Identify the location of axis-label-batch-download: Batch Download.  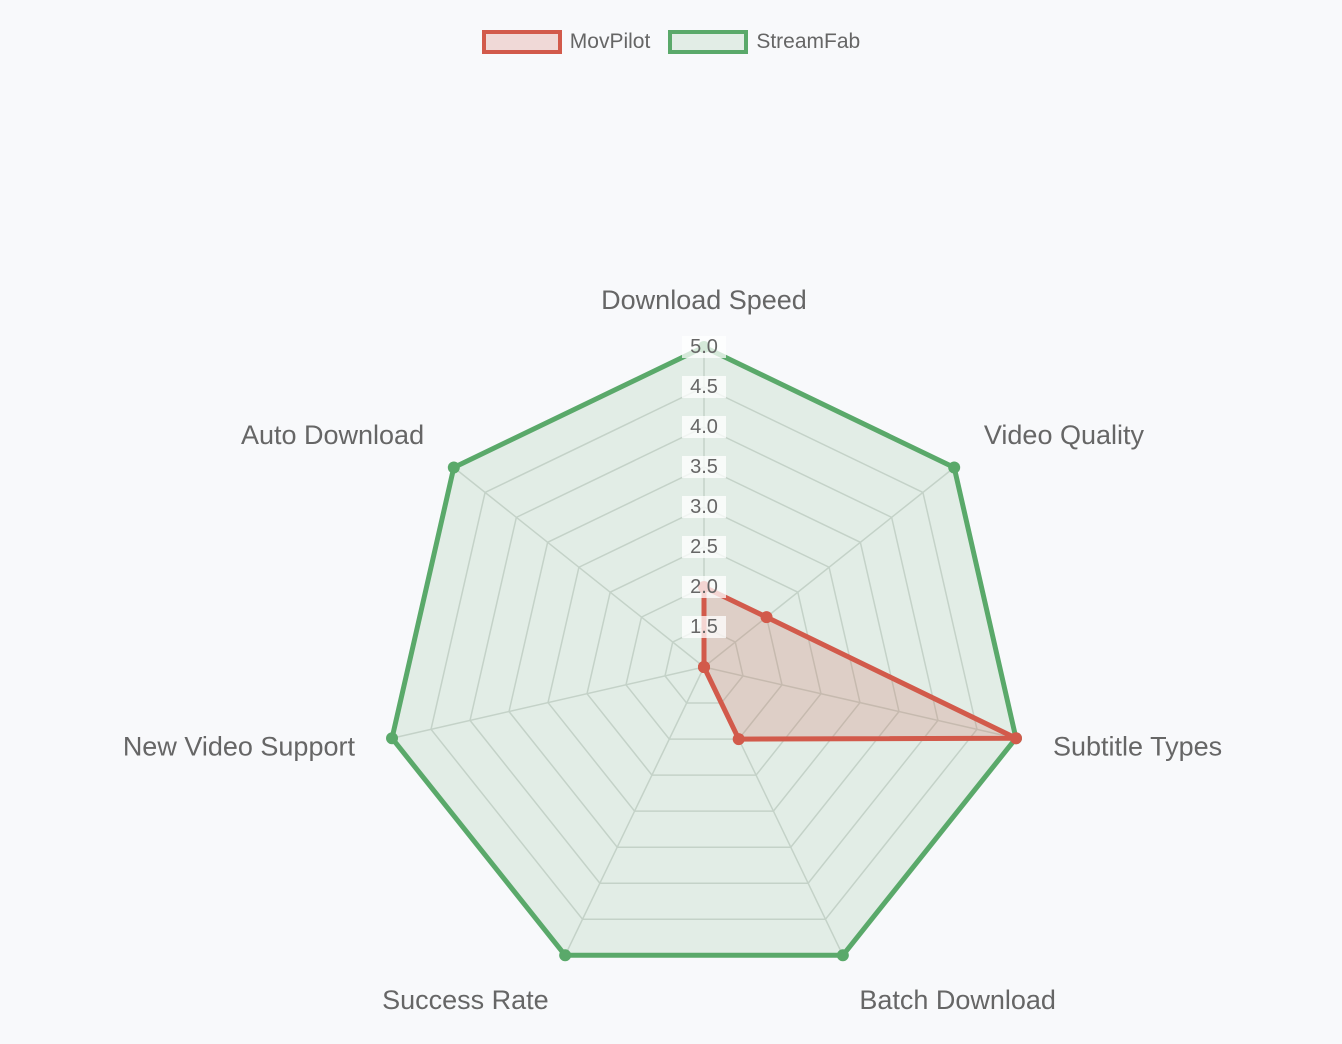
(957, 1000).